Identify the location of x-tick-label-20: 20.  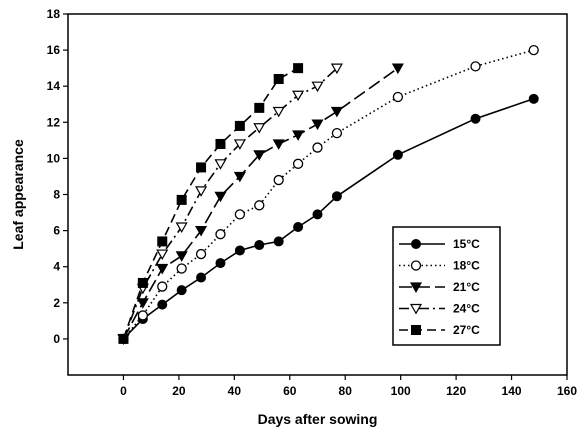
(179, 391).